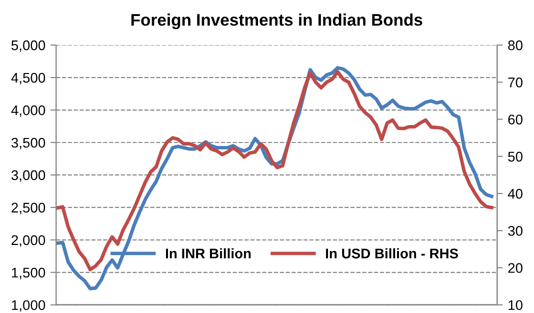 Image resolution: width=534 pixels, height=313 pixels. What do you see at coordinates (515, 268) in the screenshot?
I see `y2-tick-label: 20` at bounding box center [515, 268].